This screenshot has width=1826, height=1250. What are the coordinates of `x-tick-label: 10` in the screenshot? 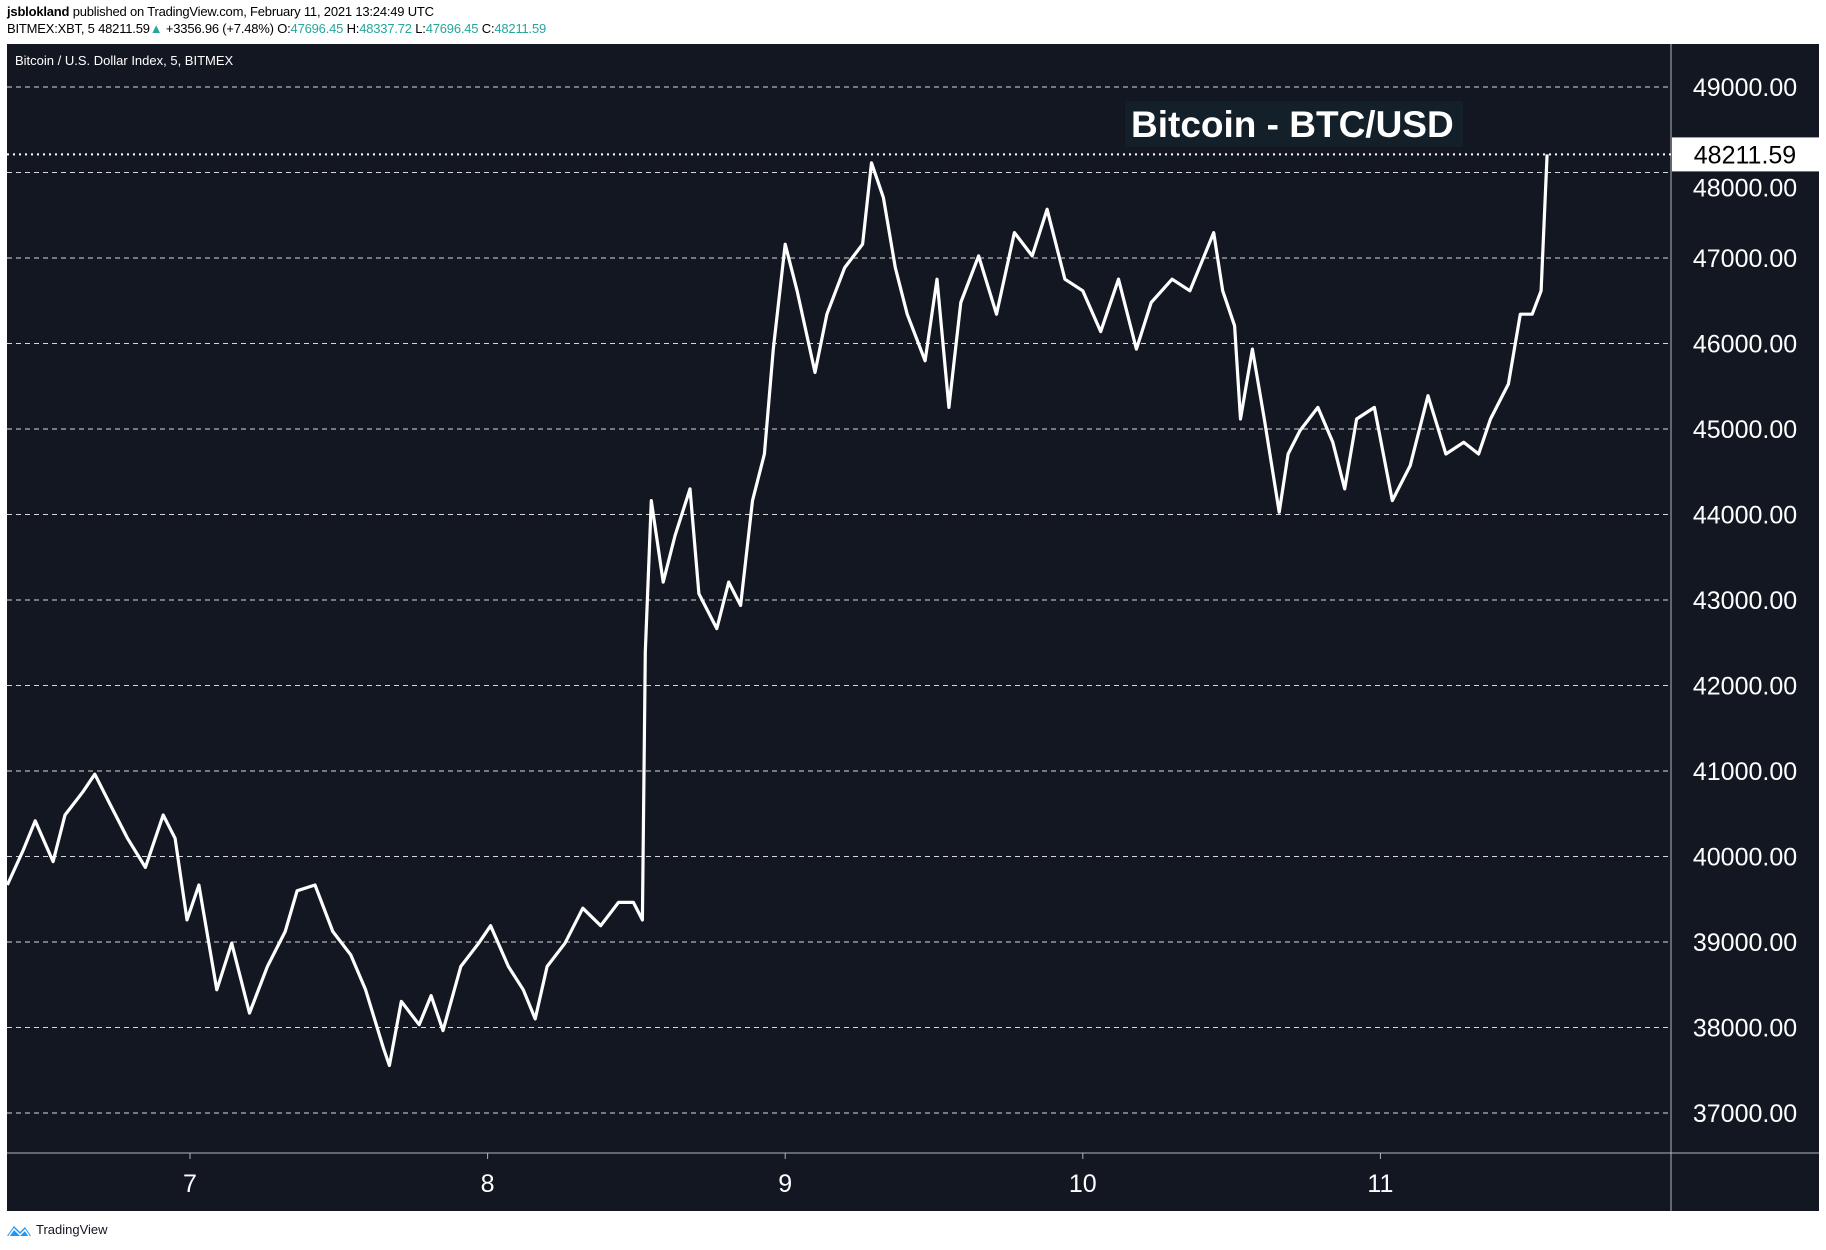 It's located at (1083, 1184).